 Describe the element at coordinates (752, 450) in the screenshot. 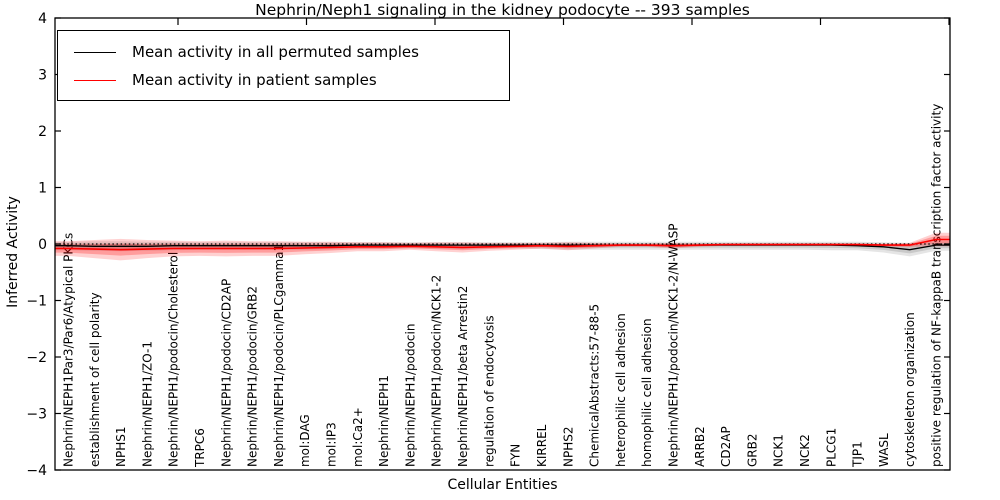

I see `x-tick-label: GRB2` at that location.